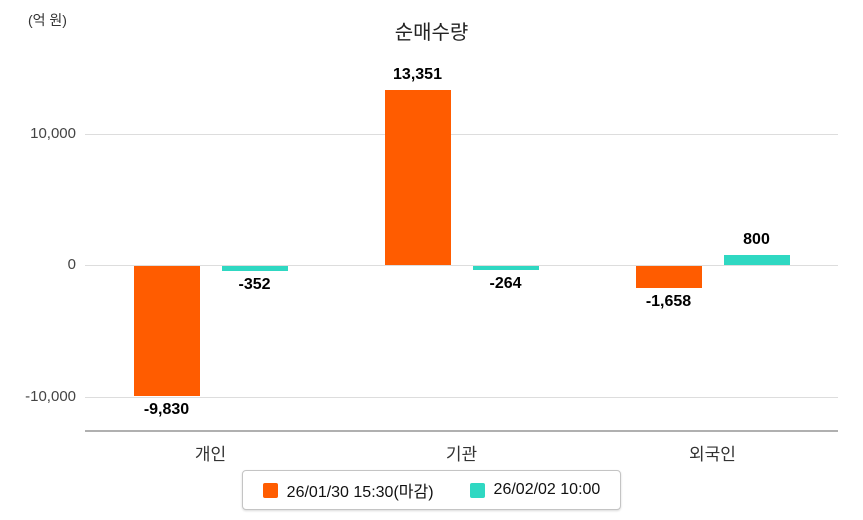  I want to click on legend-item-series-2: 26/02/02 10:00, so click(535, 490).